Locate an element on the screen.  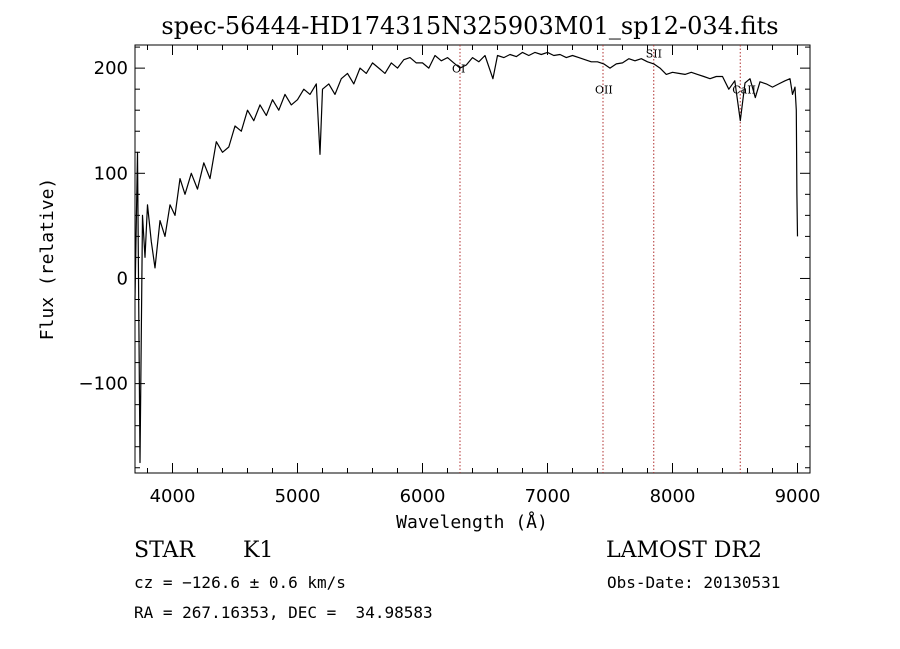
obs-date-line: Obs-Date: 20130531 is located at coordinates (694, 582).